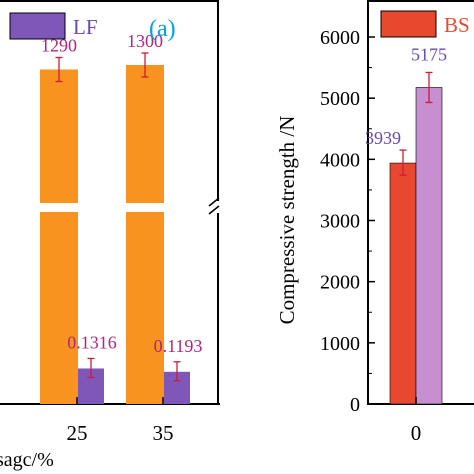  Describe the element at coordinates (340, 160) in the screenshot. I see `right-ytick-label-4000: 4000` at that location.